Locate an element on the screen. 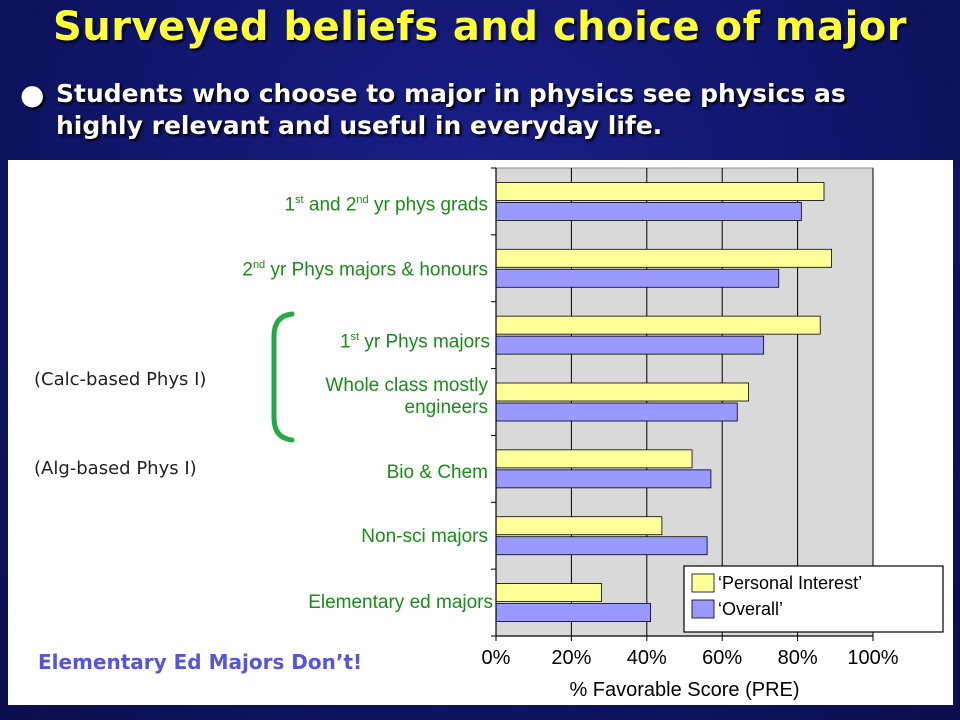 The height and width of the screenshot is (720, 960). footer-note: Elementary Ed Majors Don’t! is located at coordinates (200, 662).